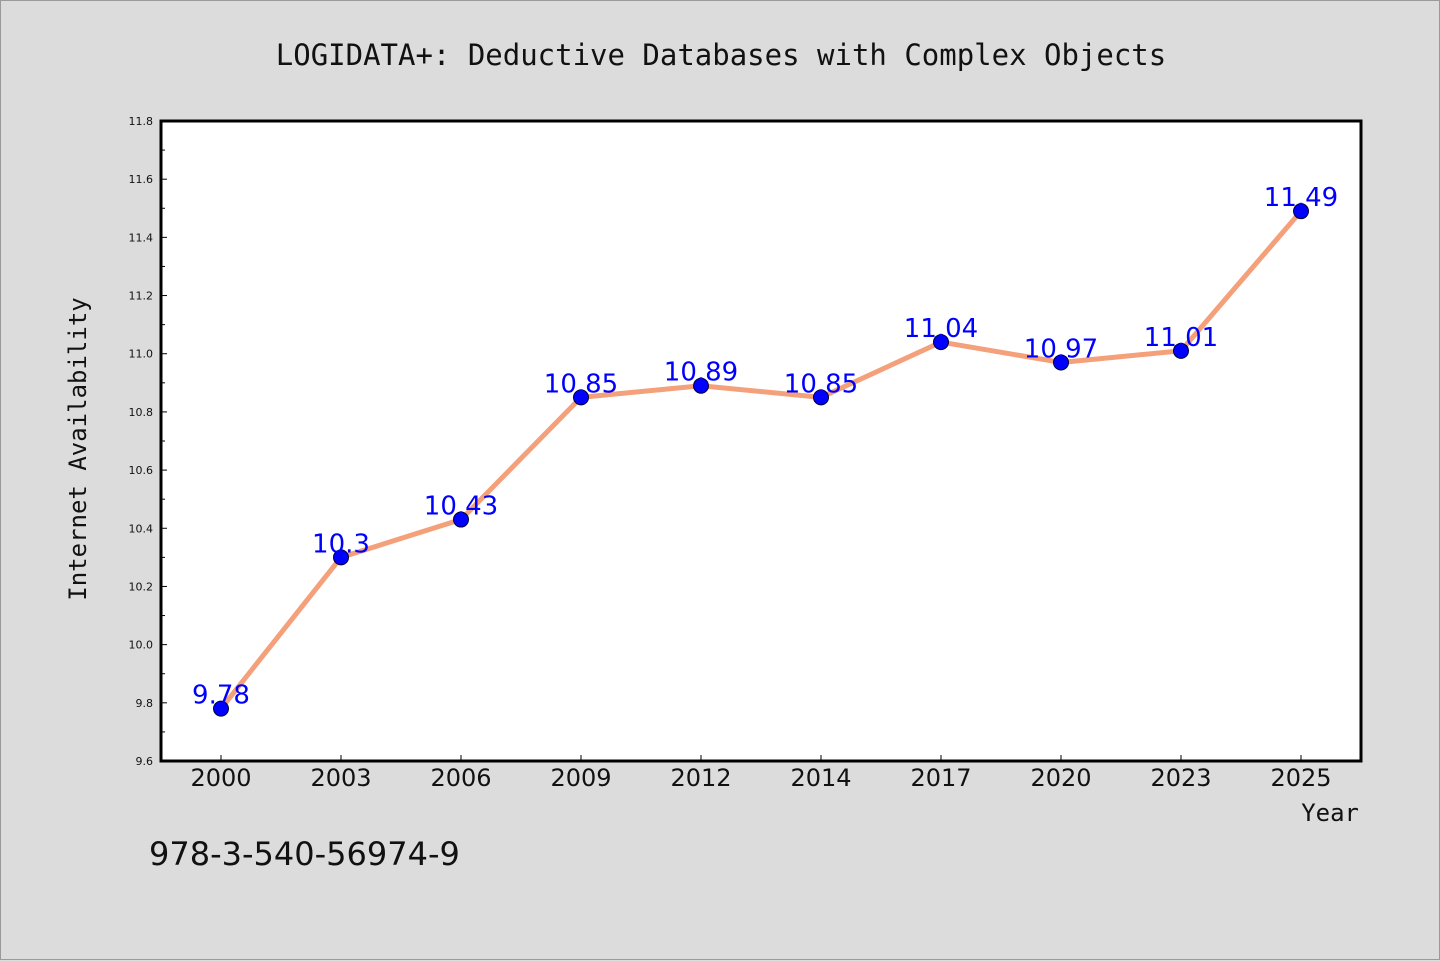  I want to click on y-tick-label: 9.6, so click(145, 761).